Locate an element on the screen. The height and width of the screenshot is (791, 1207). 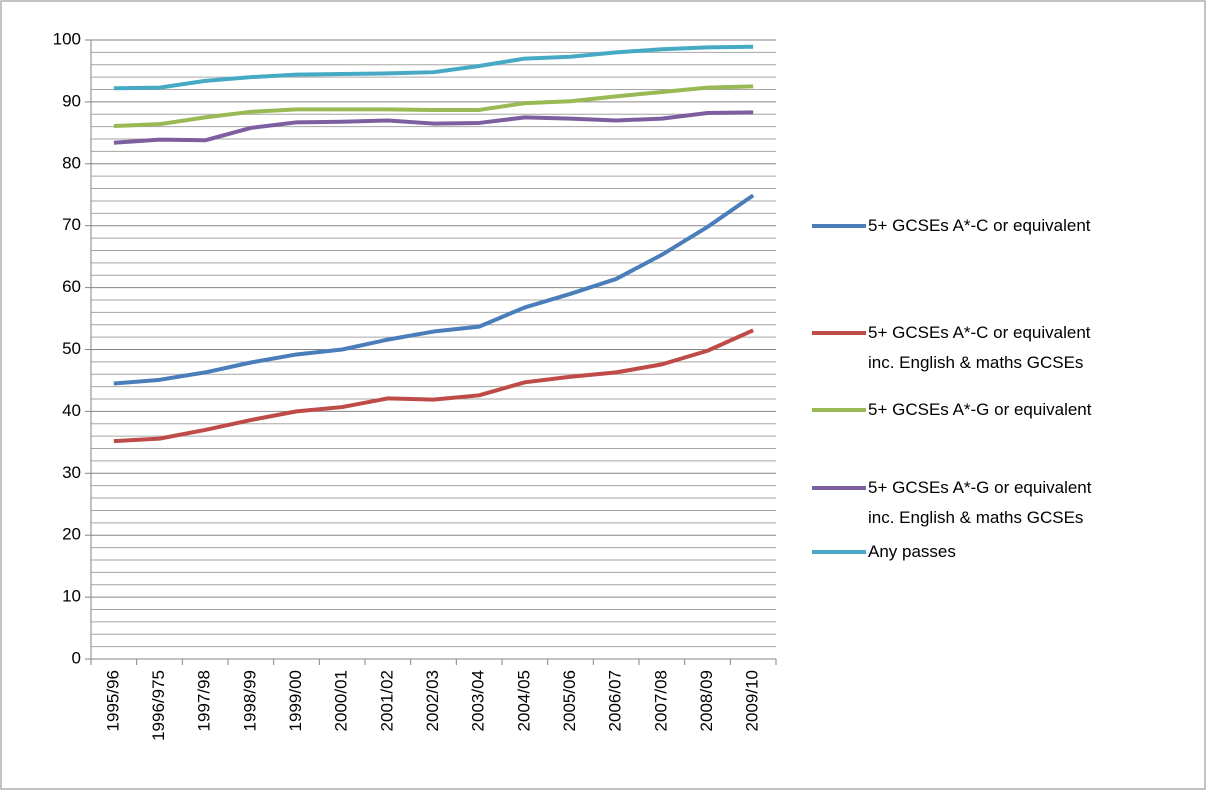
x-tick-label: 2003/04 is located at coordinates (478, 700).